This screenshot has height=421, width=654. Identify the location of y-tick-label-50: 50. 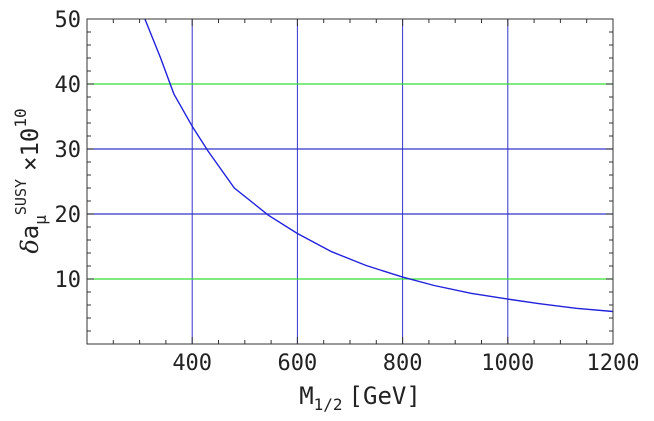
(68, 20).